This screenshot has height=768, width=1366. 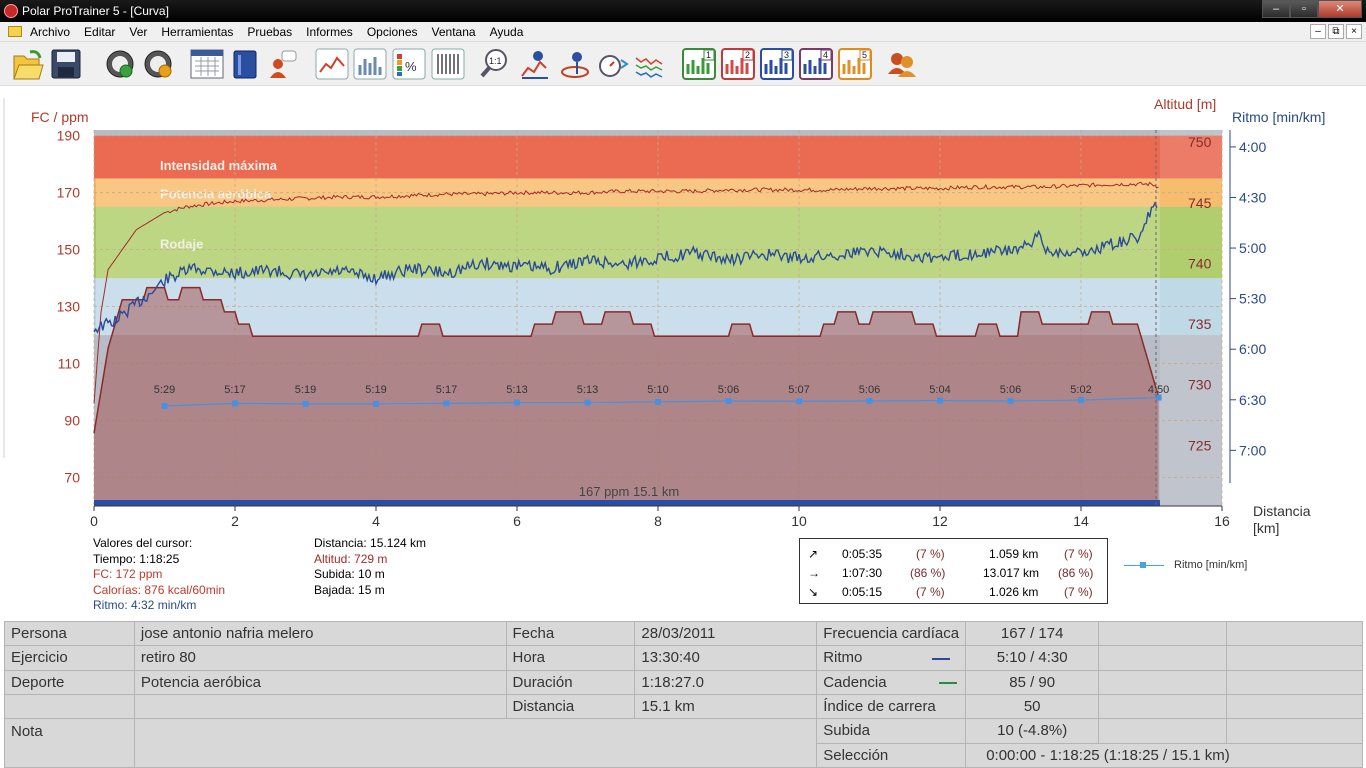 What do you see at coordinates (1014, 554) in the screenshot?
I see `summary-dist: 1.059 km` at bounding box center [1014, 554].